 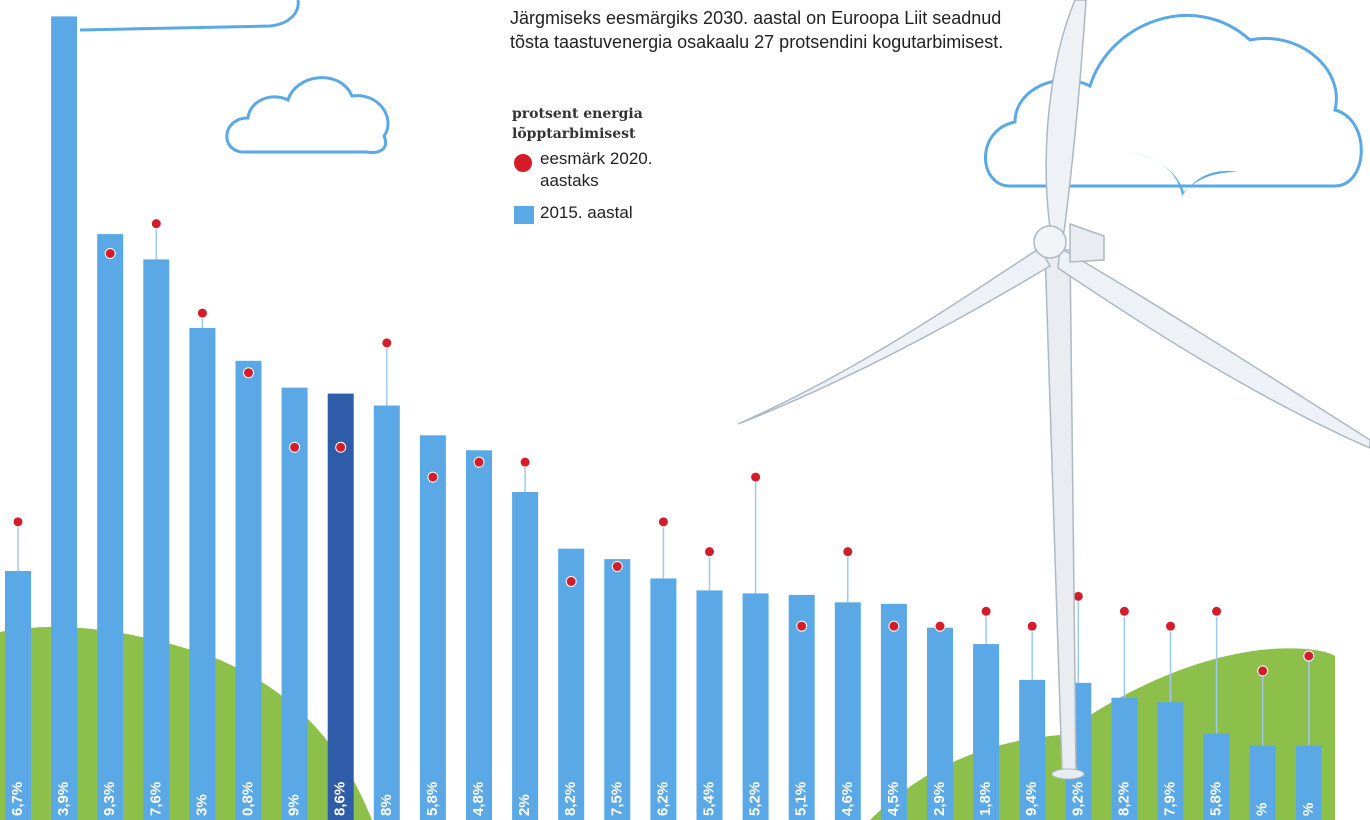 I want to click on bar-value-label-15: 5,4%, so click(x=708, y=799).